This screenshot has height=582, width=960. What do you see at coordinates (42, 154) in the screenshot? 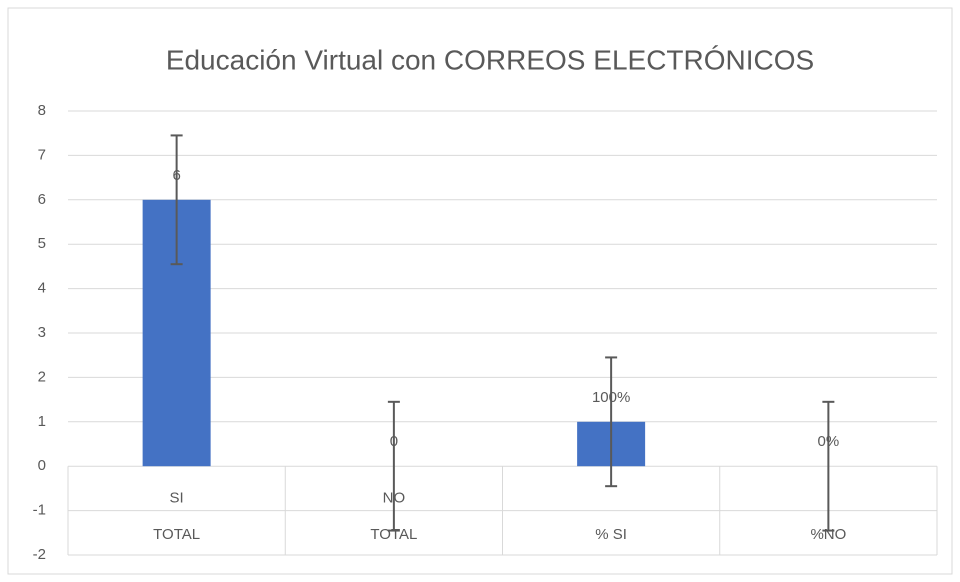
I see `y-tick-label: 7` at bounding box center [42, 154].